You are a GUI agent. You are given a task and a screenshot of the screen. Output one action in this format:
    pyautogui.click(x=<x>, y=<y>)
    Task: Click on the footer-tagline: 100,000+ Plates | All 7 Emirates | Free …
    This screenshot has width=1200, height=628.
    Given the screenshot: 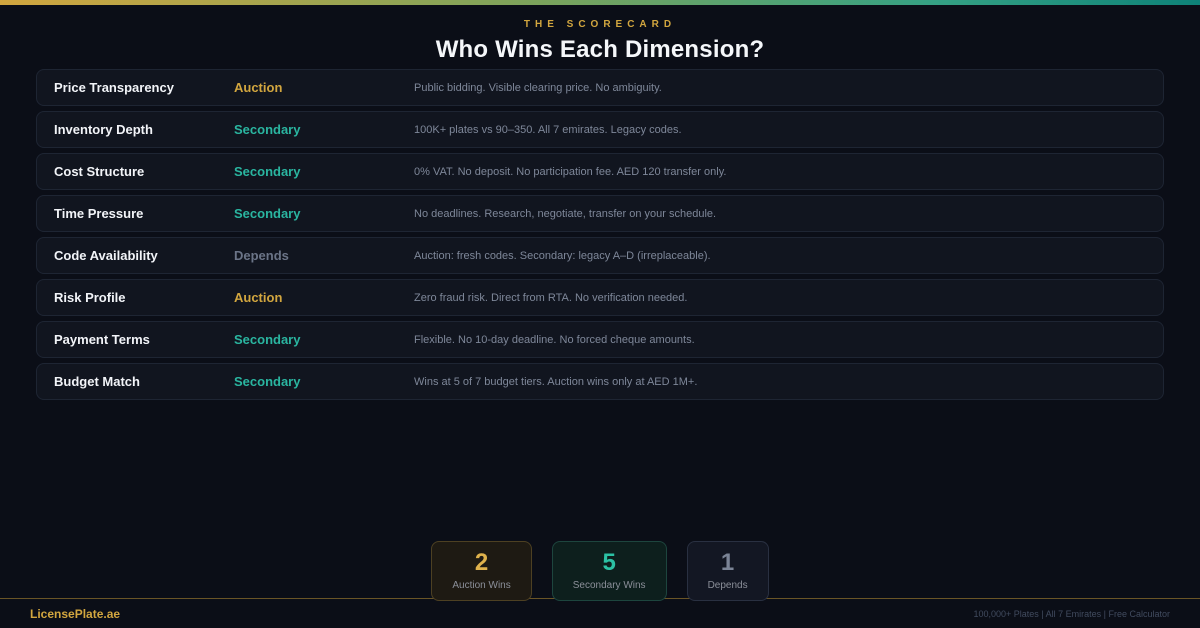 What is the action you would take?
    pyautogui.click(x=1071, y=613)
    